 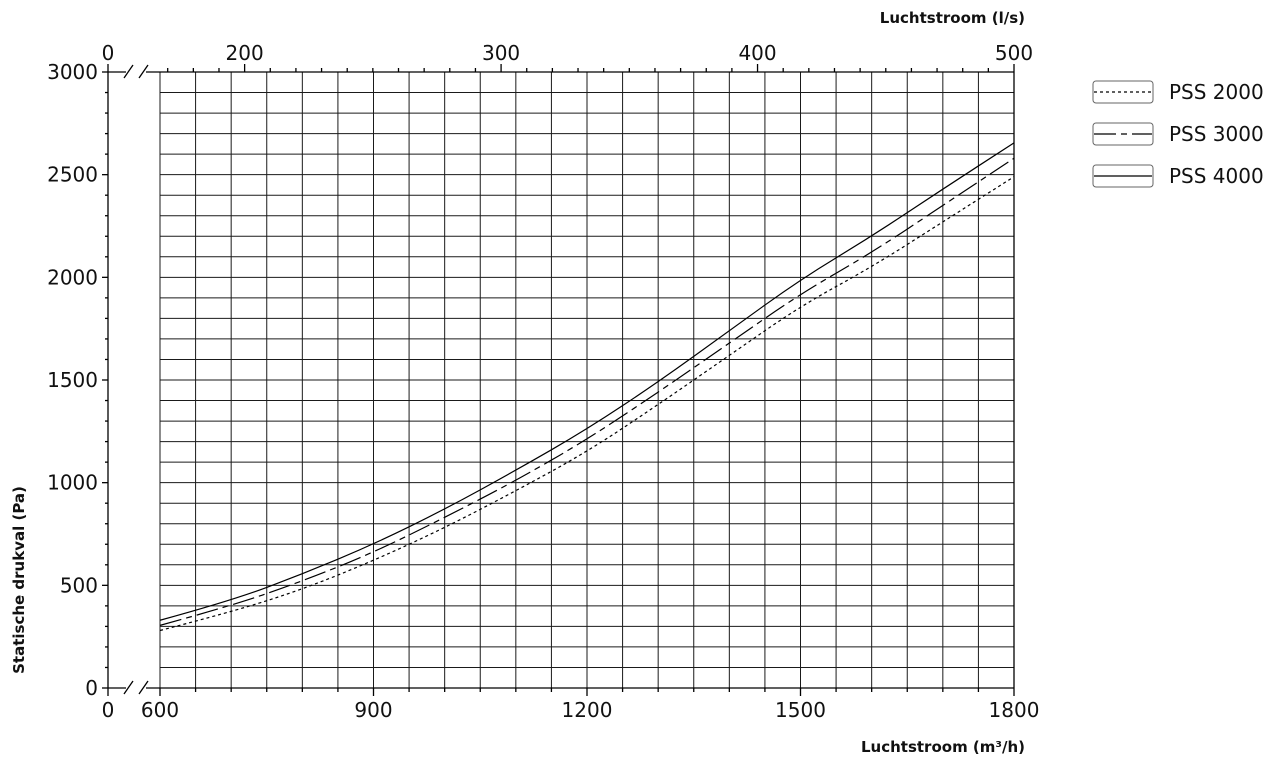 What do you see at coordinates (501, 53) in the screenshot?
I see `x2-tick-label: 300` at bounding box center [501, 53].